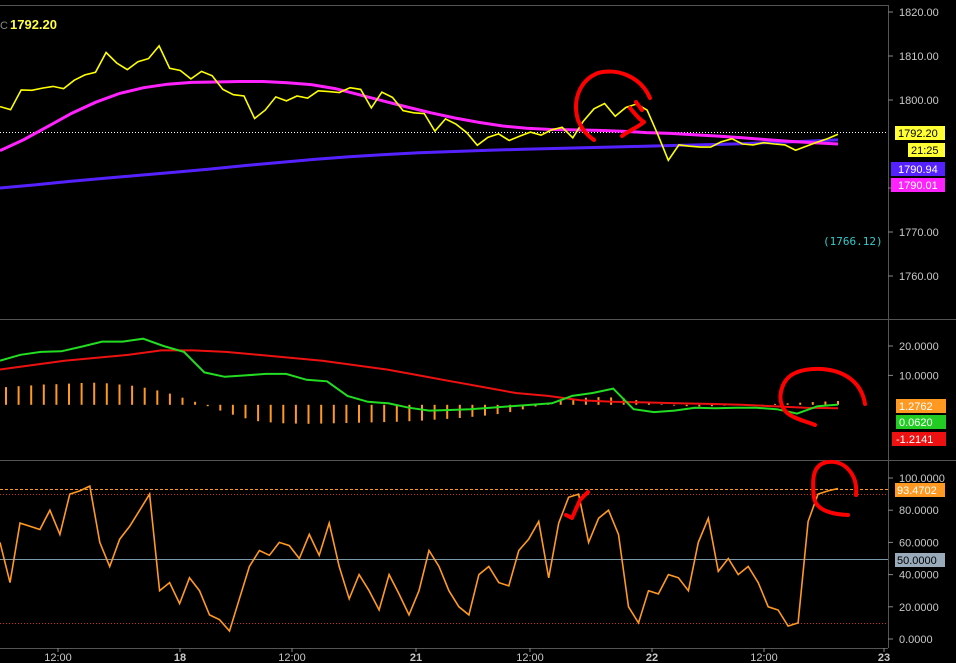 The width and height of the screenshot is (956, 663). I want to click on svg-text: 1790.94, so click(918, 170).